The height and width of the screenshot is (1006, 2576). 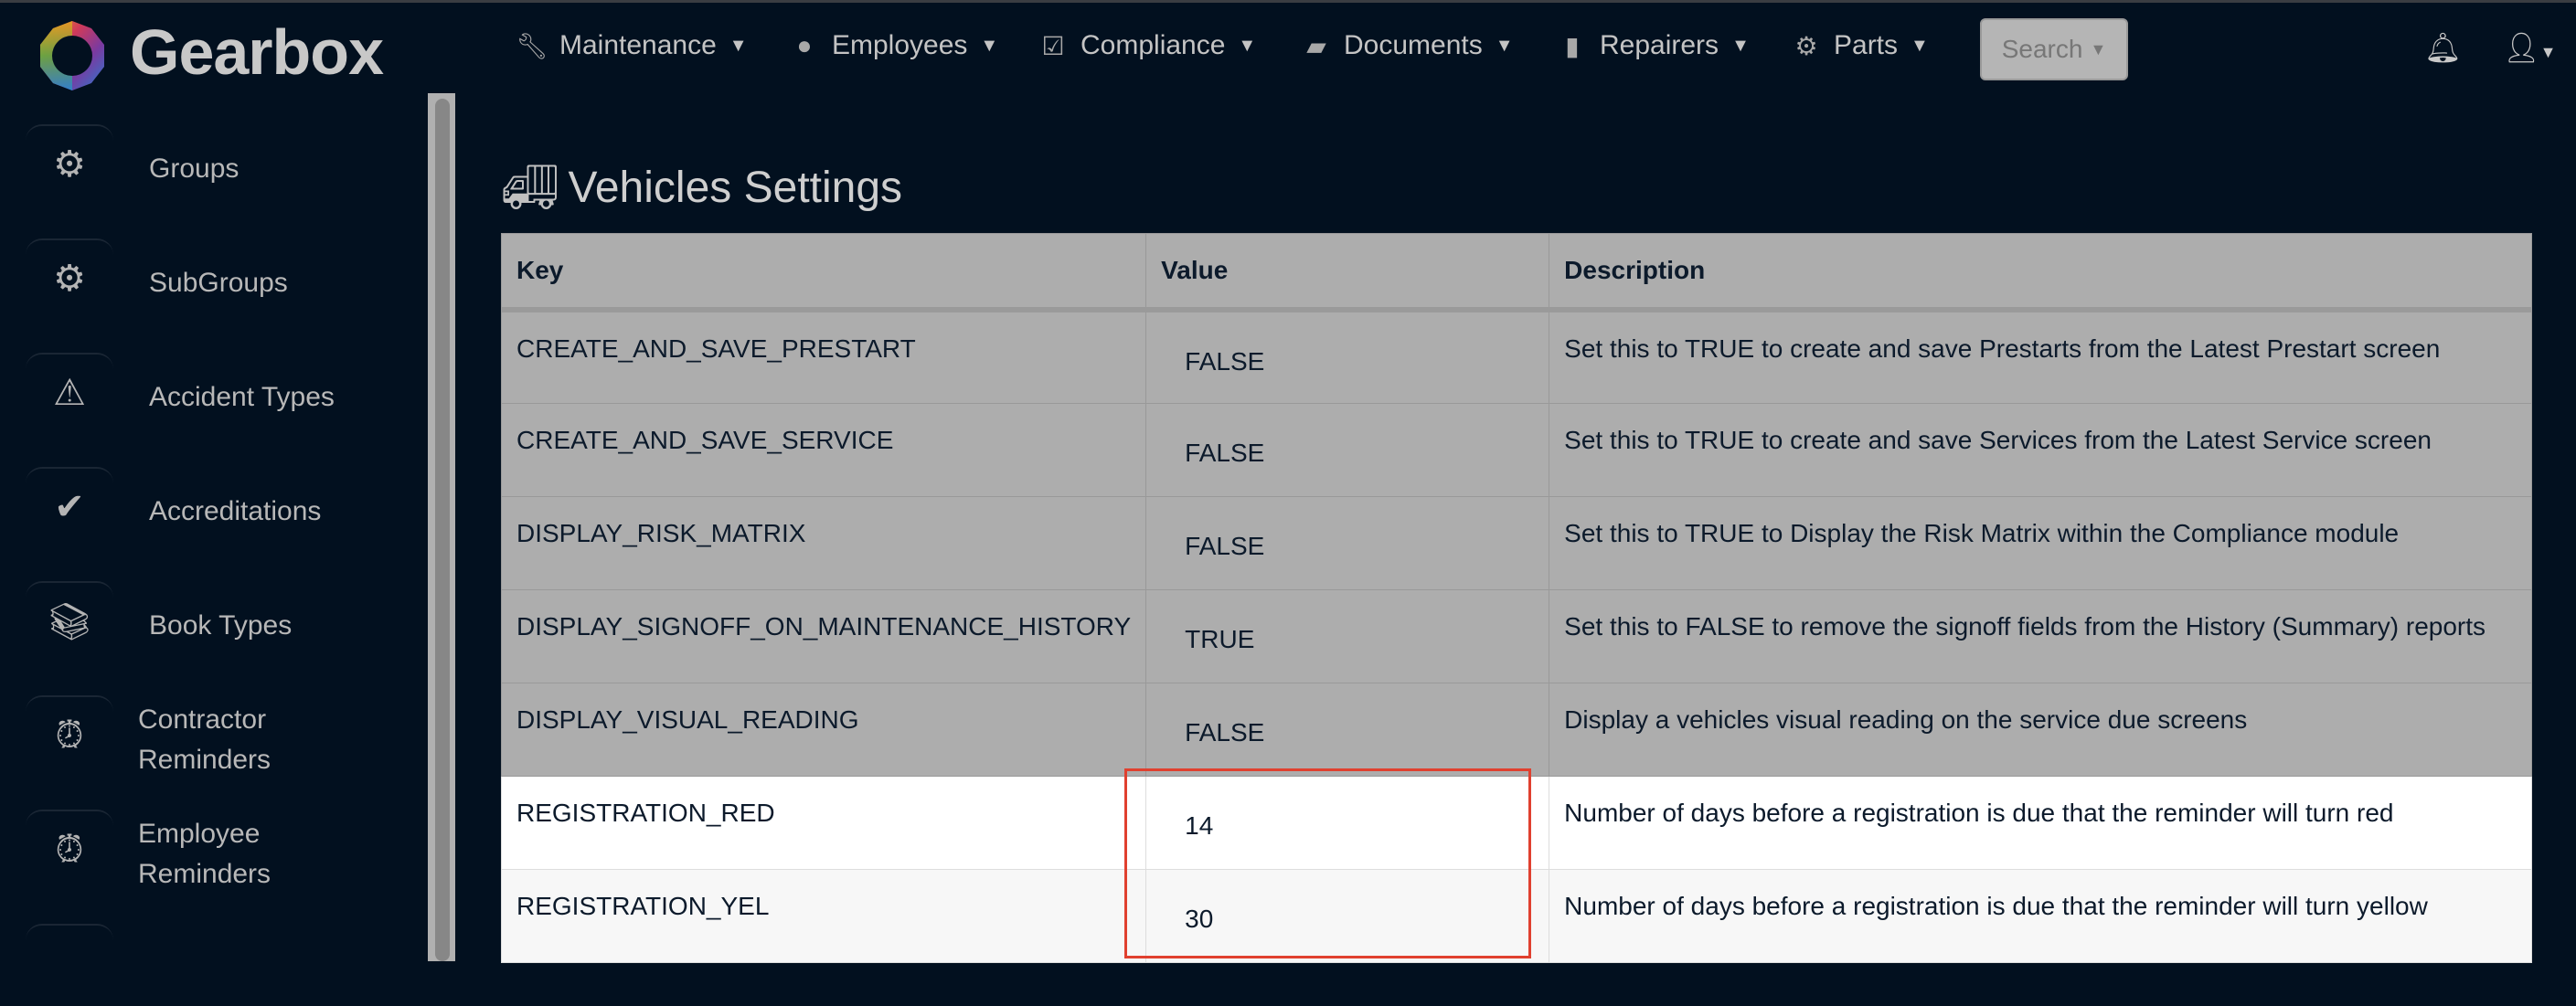 What do you see at coordinates (242, 397) in the screenshot?
I see `sidebar-item-label: Accident Types` at bounding box center [242, 397].